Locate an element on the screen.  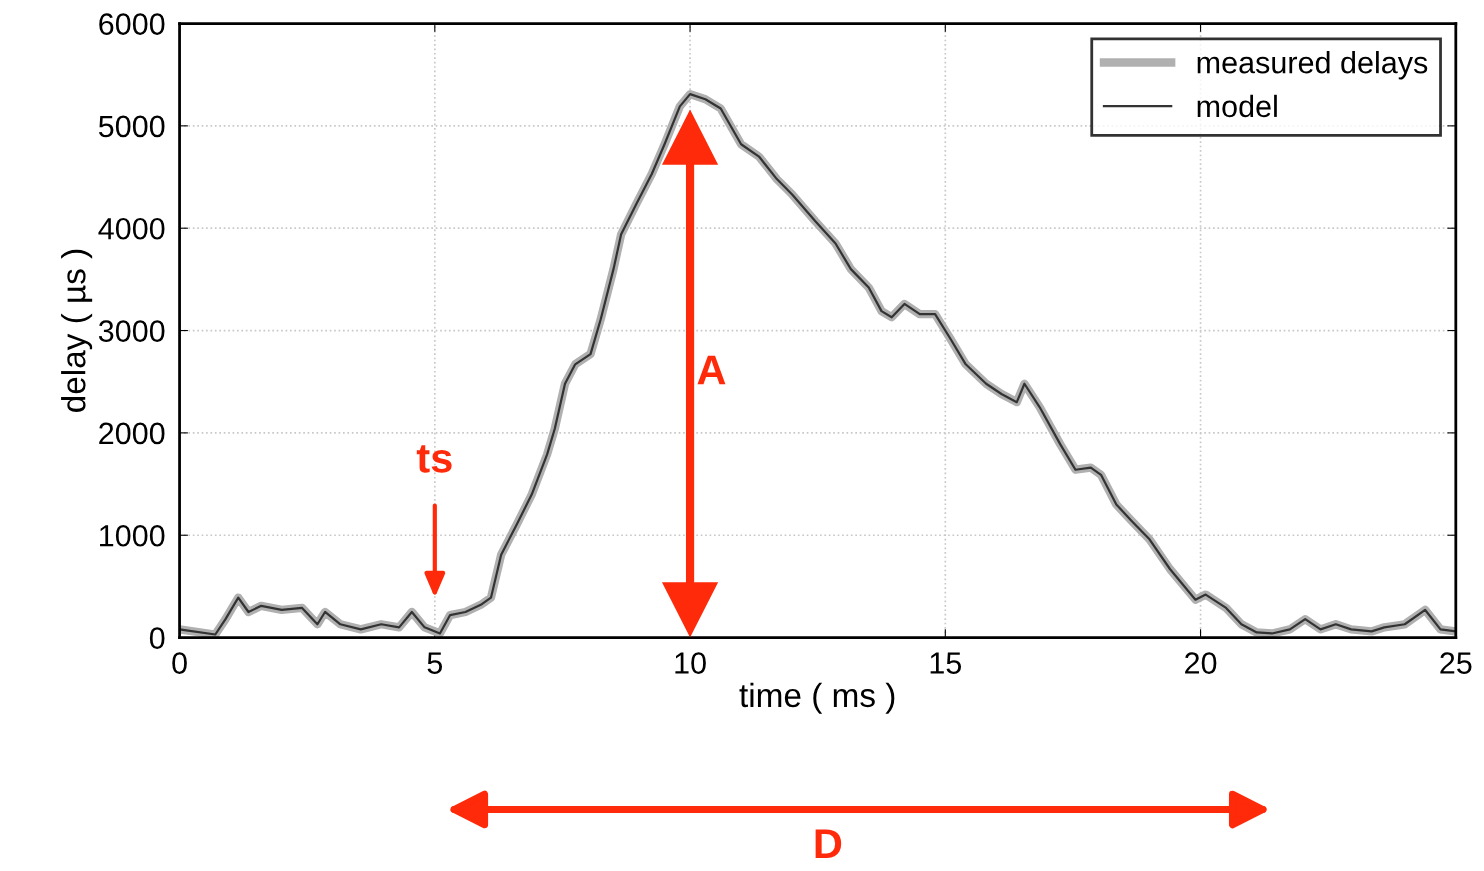
legend-label: measured delays is located at coordinates (1312, 65).